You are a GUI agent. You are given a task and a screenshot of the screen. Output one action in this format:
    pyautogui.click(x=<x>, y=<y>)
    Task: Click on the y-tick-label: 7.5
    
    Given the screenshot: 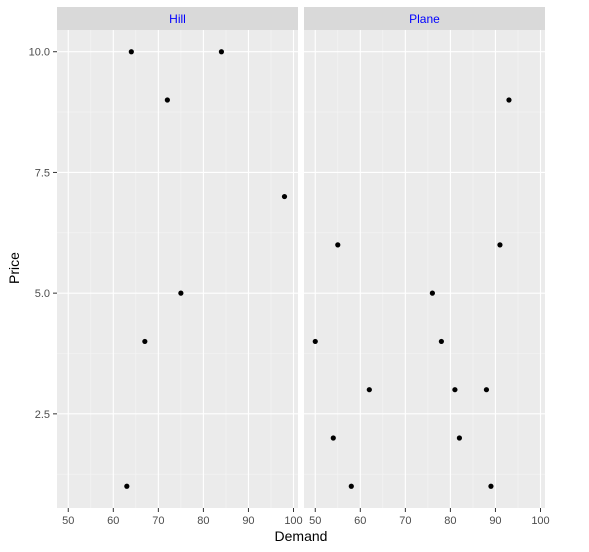 What is the action you would take?
    pyautogui.click(x=42, y=173)
    